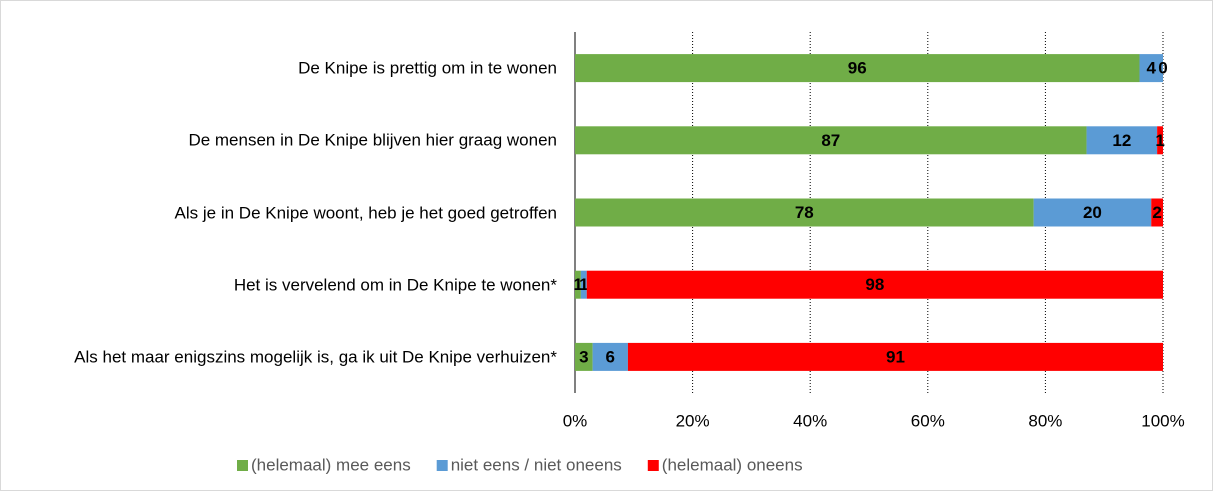 This screenshot has width=1213, height=491. I want to click on data-label: 98, so click(874, 284).